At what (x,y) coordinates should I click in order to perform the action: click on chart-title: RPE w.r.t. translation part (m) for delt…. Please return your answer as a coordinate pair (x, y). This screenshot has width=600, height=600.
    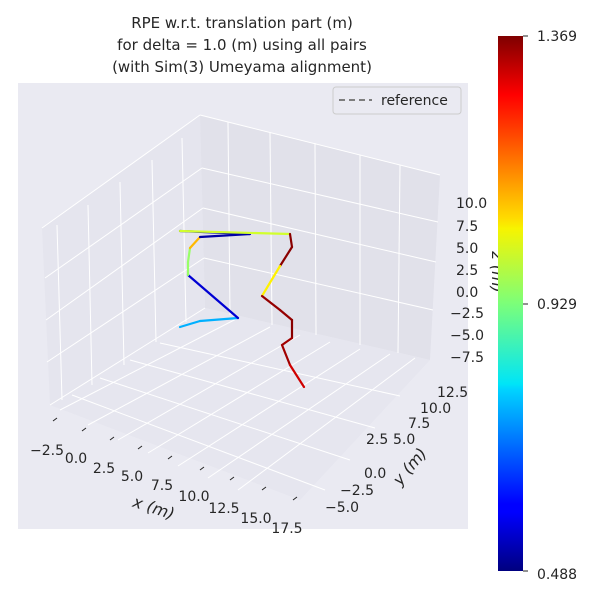
    Looking at the image, I should click on (242, 45).